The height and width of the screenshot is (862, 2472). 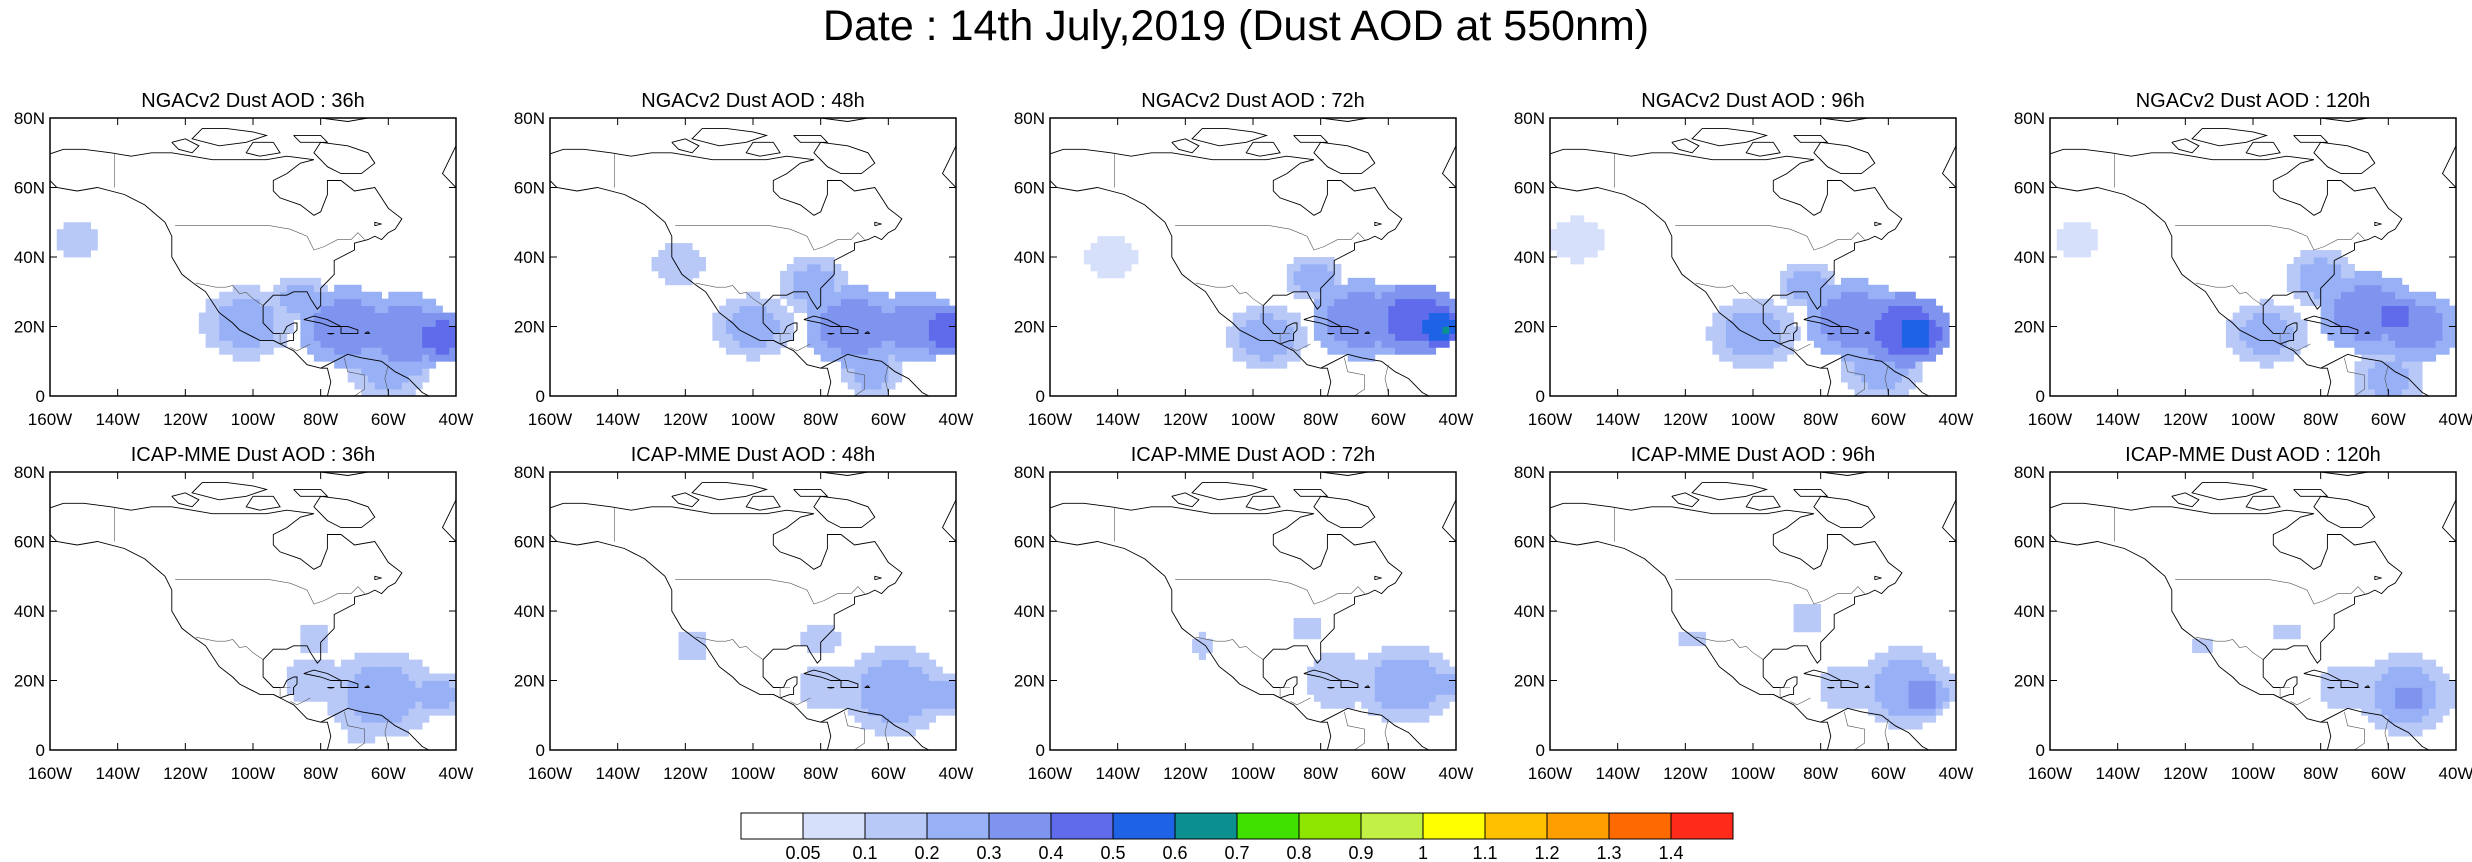 I want to click on border-line, so click(x=785, y=692).